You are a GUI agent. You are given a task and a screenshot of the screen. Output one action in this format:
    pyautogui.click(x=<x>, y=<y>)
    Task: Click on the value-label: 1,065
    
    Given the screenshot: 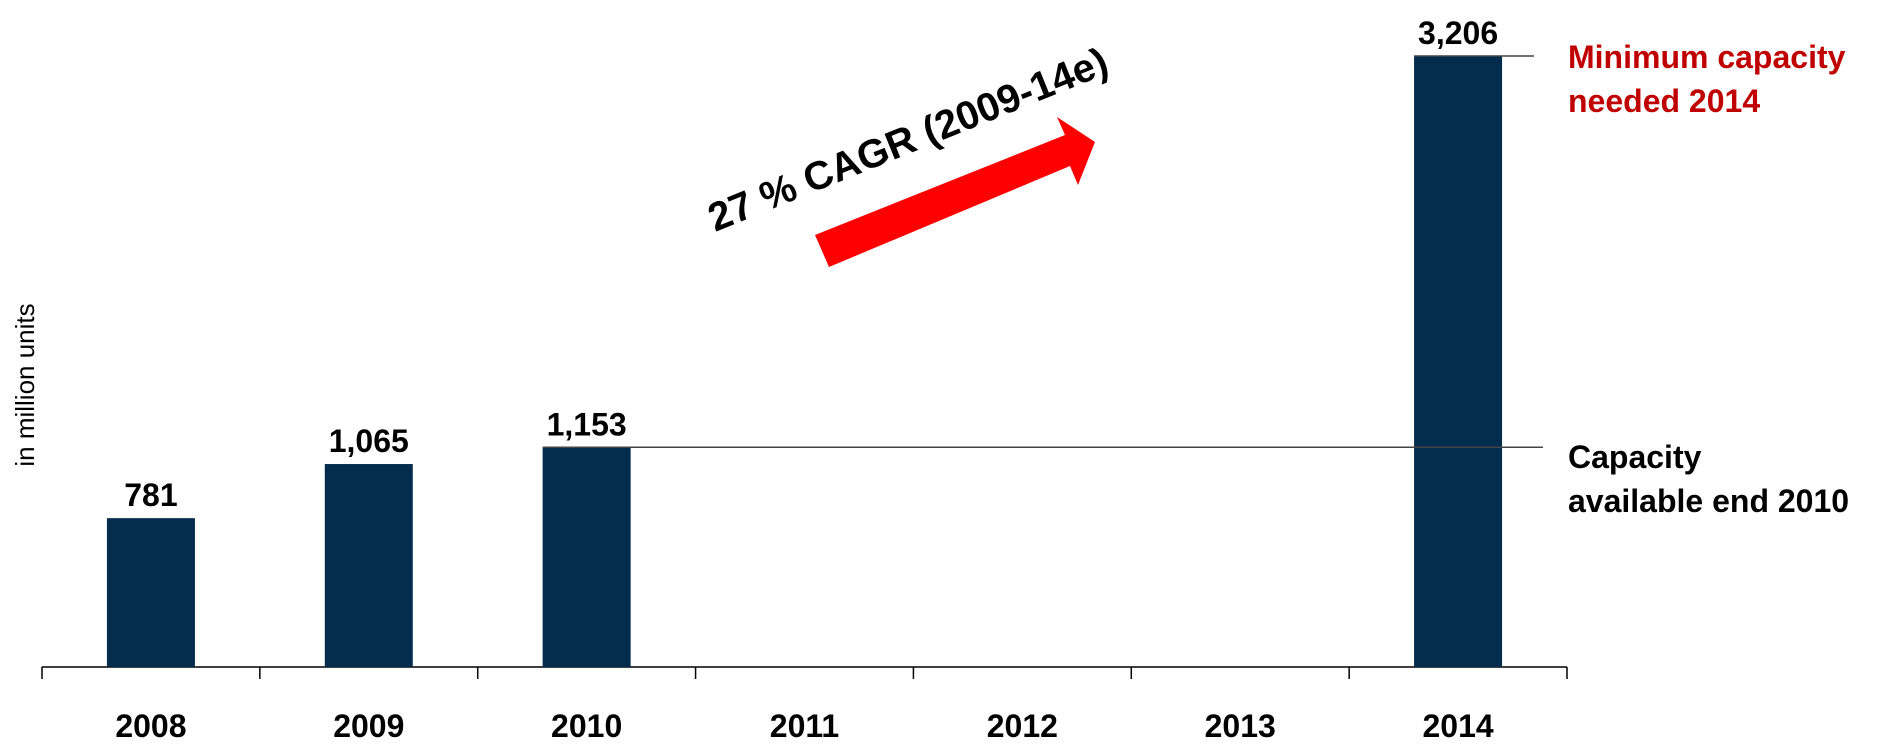 What is the action you would take?
    pyautogui.click(x=369, y=441)
    